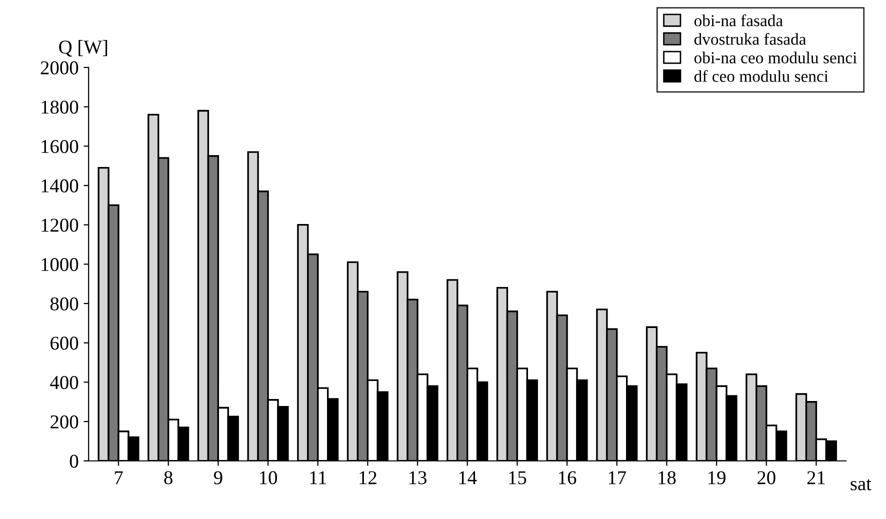 This screenshot has height=519, width=886. I want to click on y-tick-label: 2000, so click(59, 67).